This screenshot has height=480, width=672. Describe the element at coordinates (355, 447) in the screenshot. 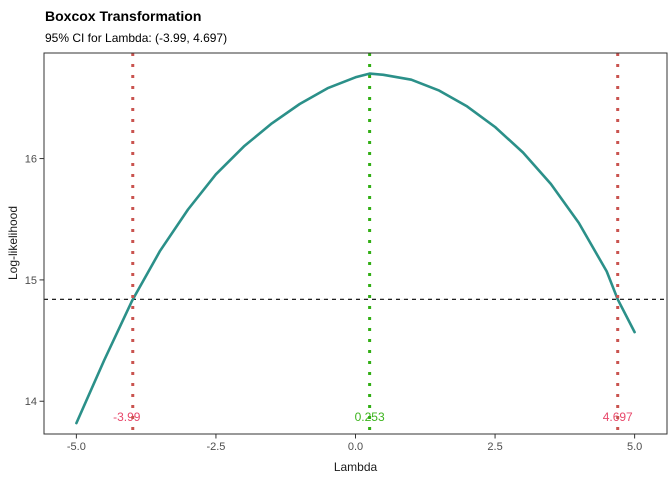

I see `x-tick-label: 0.0` at that location.